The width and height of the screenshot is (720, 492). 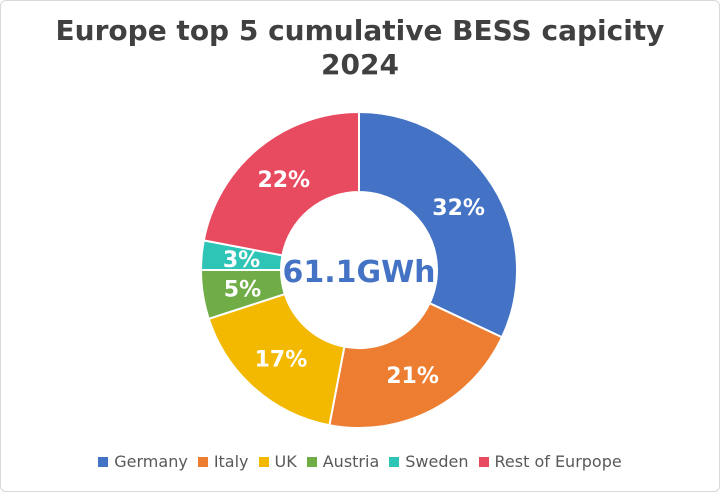 I want to click on legend-item-rest-of-eurpope: Rest of Eurpope, so click(x=550, y=461).